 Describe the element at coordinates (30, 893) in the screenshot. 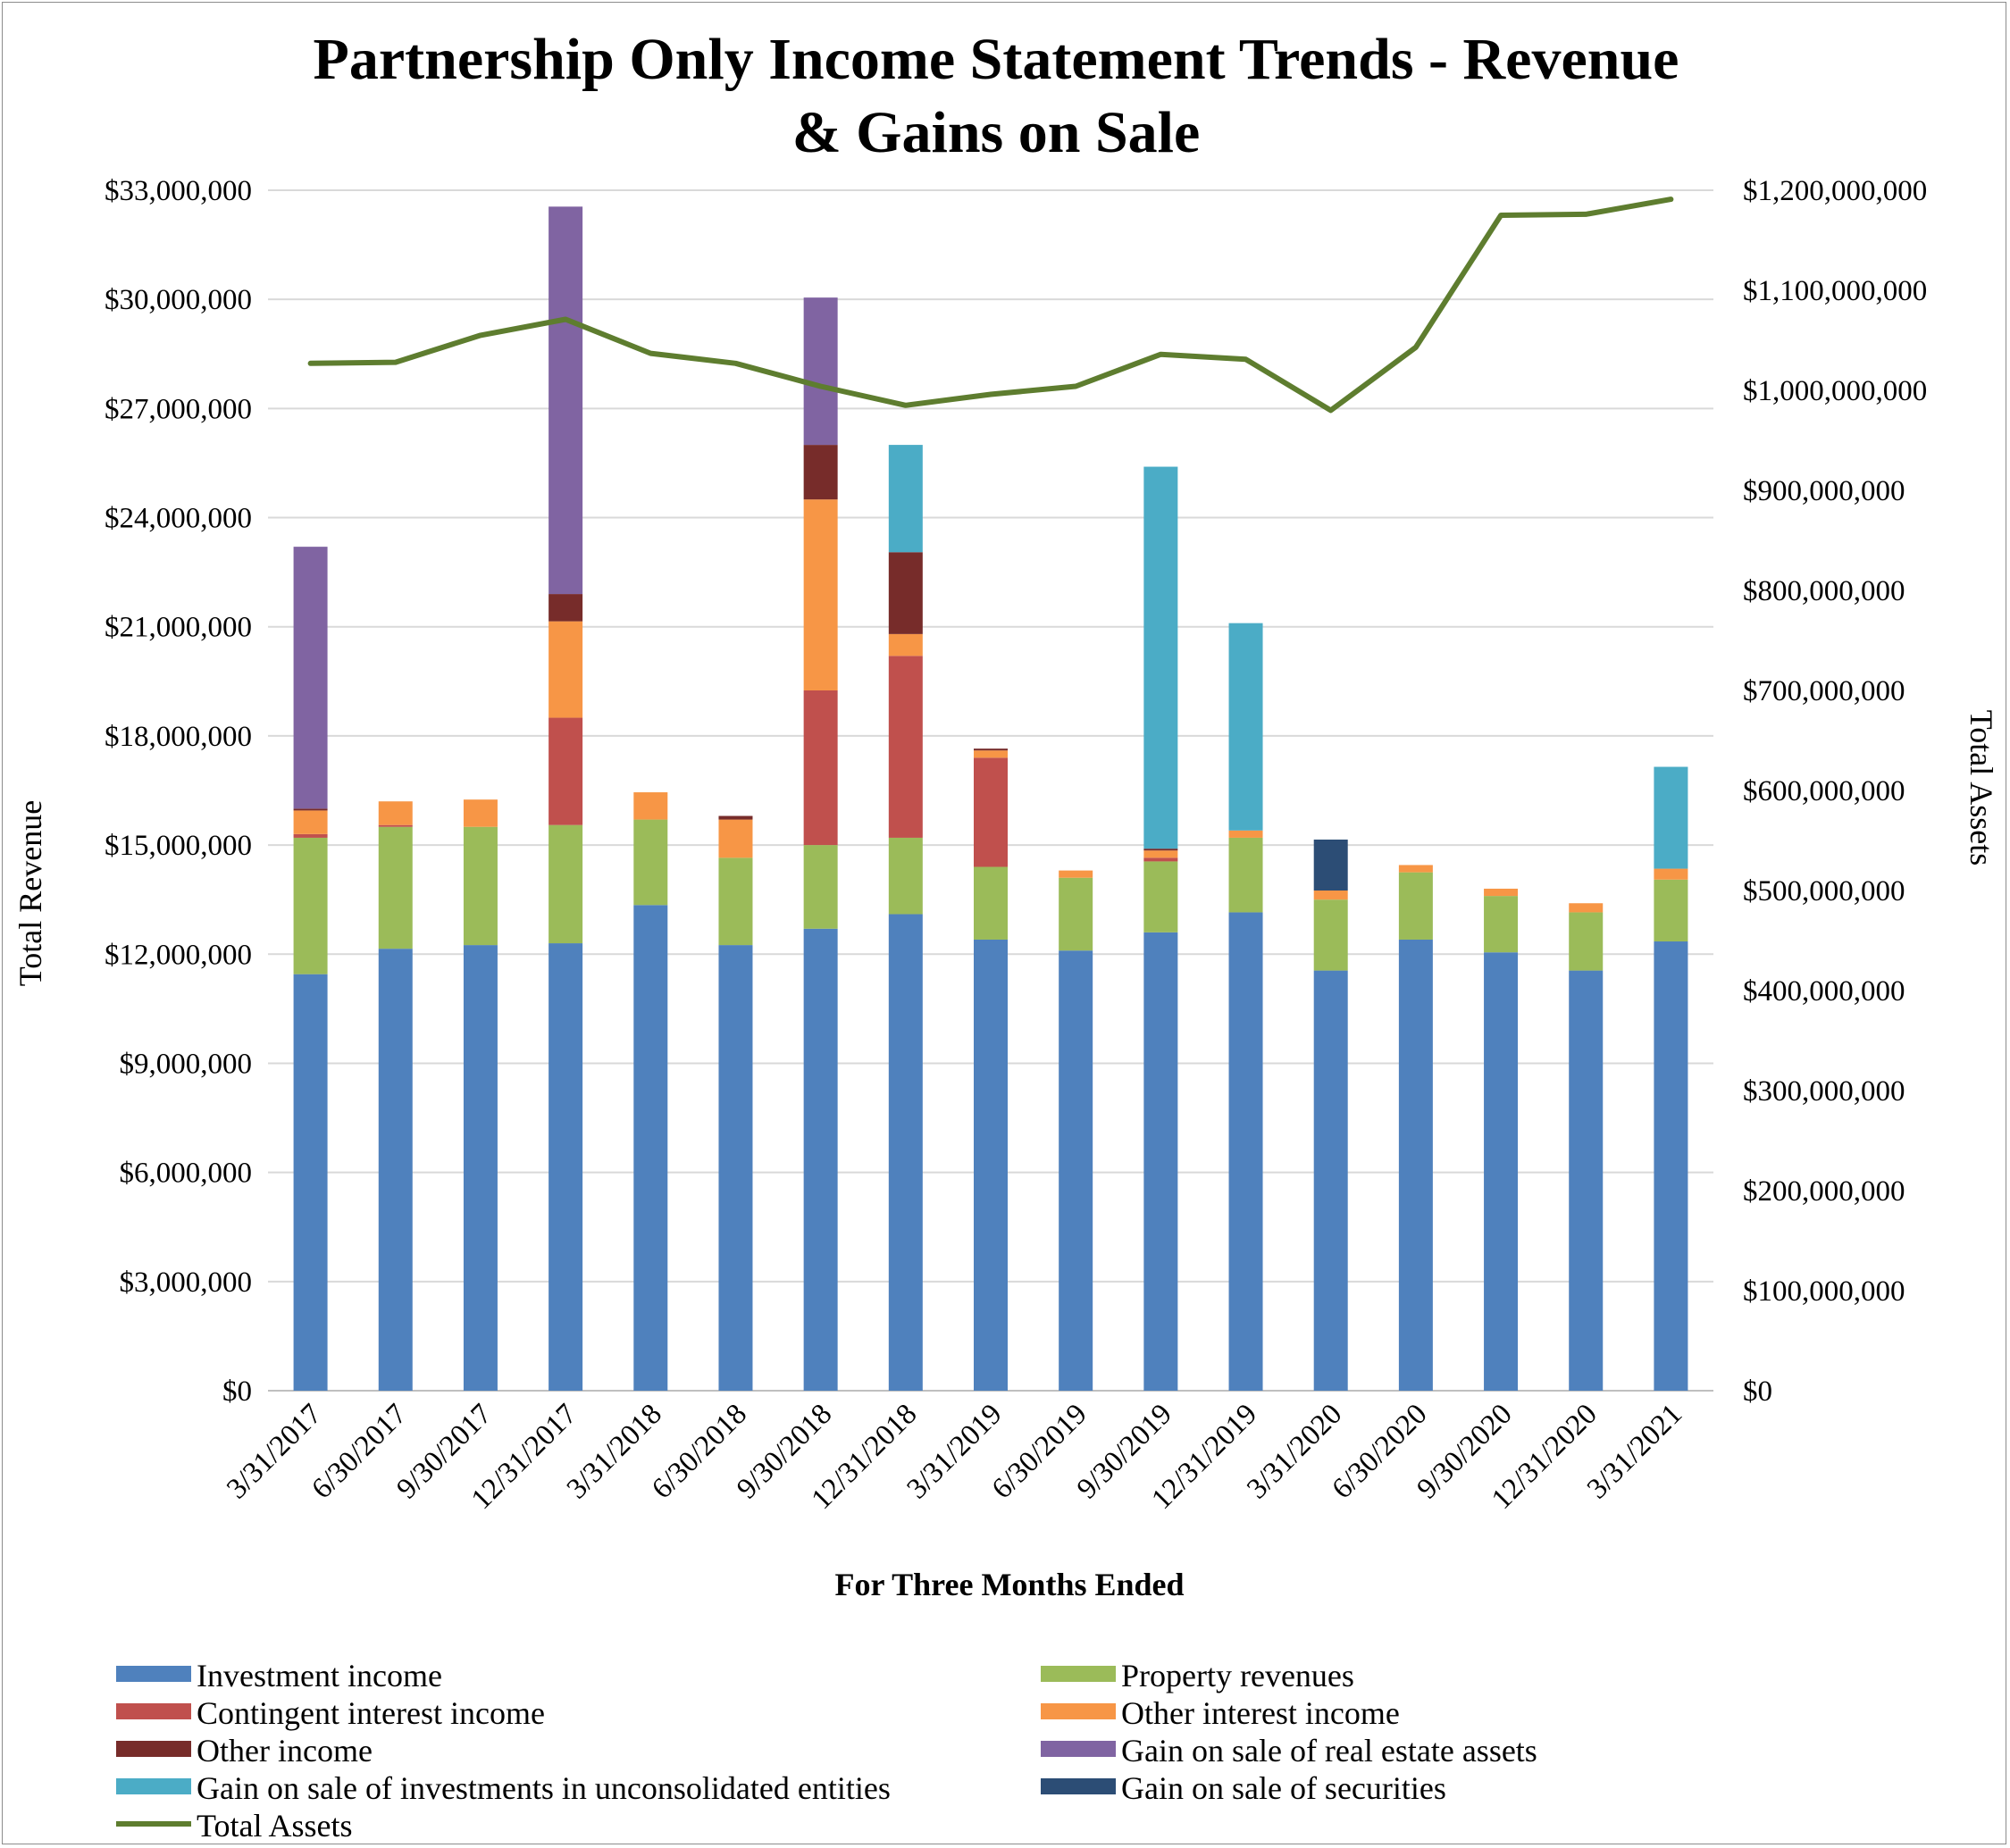

I see `y-axis-title: Total Revenue` at that location.